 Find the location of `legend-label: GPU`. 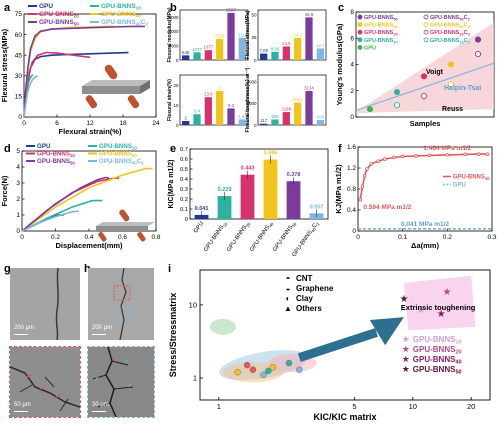

legend-label: GPU is located at coordinates (44, 146).